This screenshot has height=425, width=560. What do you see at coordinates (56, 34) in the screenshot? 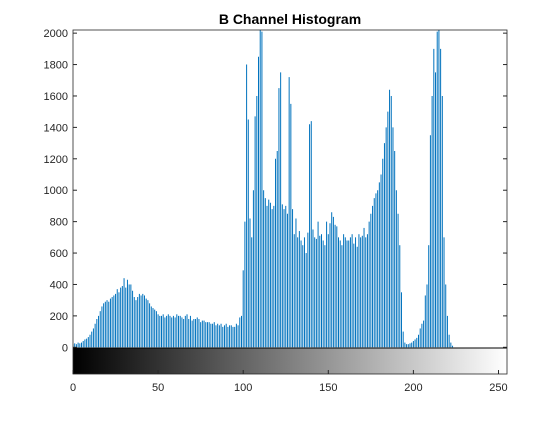
I see `y-tick-label: 2000` at bounding box center [56, 34].